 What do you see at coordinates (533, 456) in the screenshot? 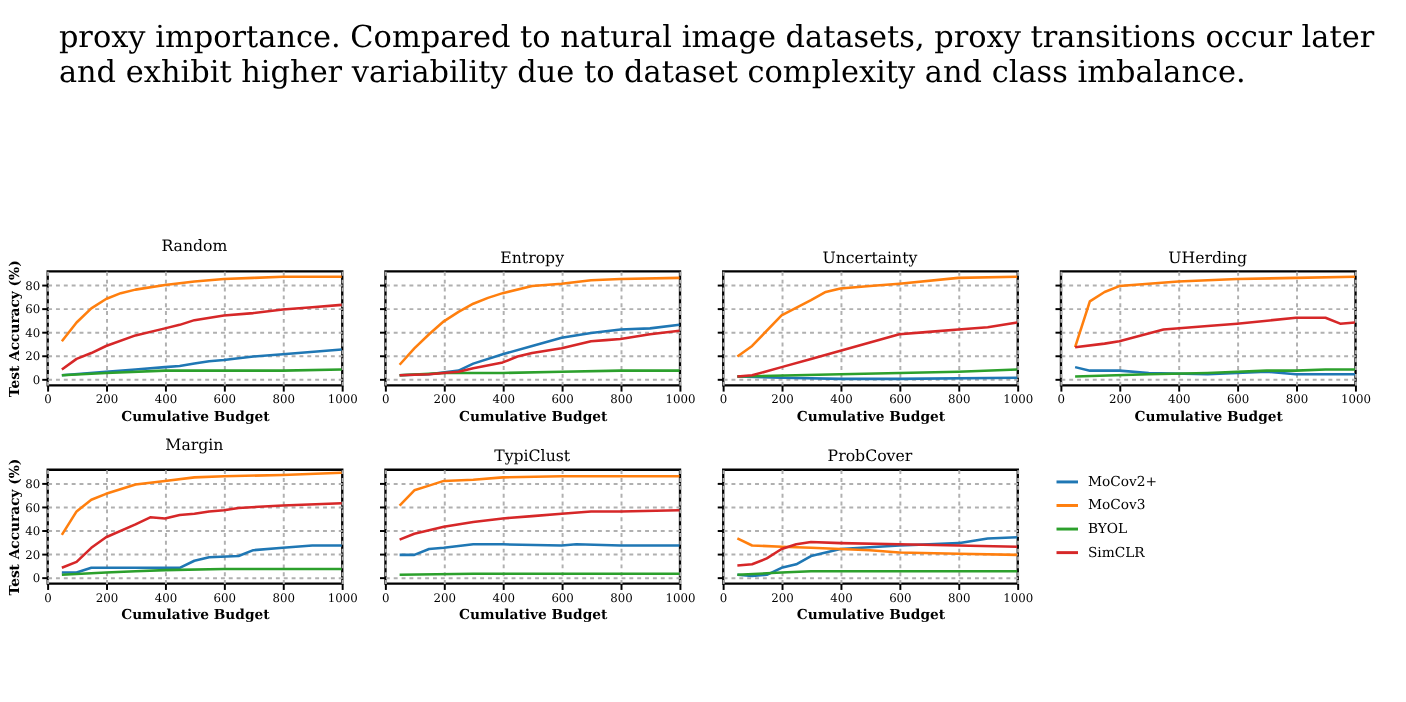
I see `chart-title: TypiClust` at bounding box center [533, 456].